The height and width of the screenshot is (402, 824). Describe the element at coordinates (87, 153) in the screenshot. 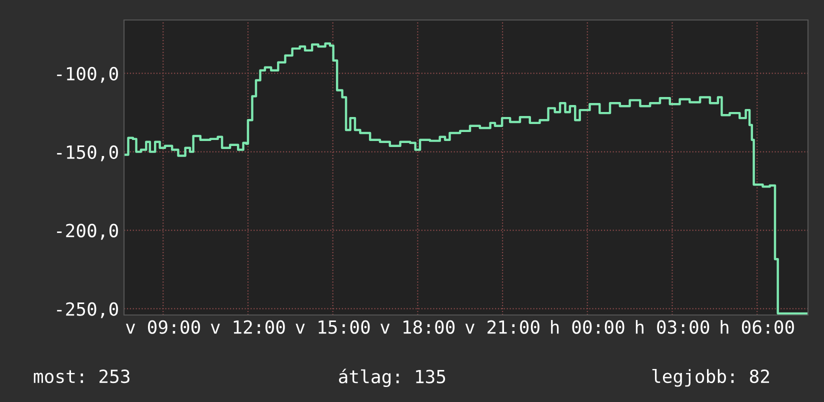

I see `y-tick-label: -150,0` at that location.